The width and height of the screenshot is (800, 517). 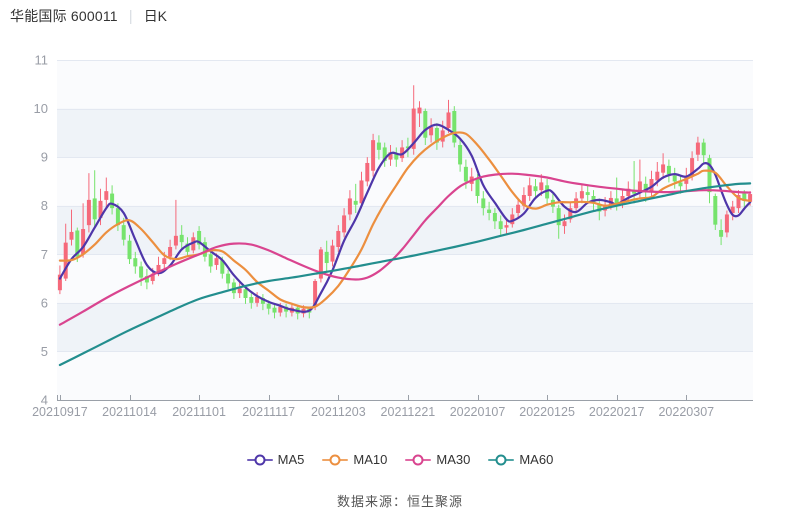 I want to click on legend-item-ma5: MA5, so click(x=275, y=459).